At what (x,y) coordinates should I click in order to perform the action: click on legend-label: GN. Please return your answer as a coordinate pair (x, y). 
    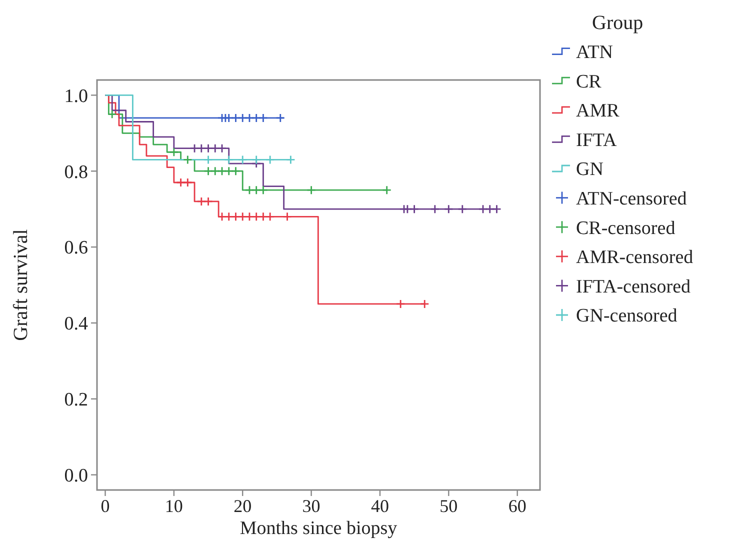
    Looking at the image, I should click on (590, 169).